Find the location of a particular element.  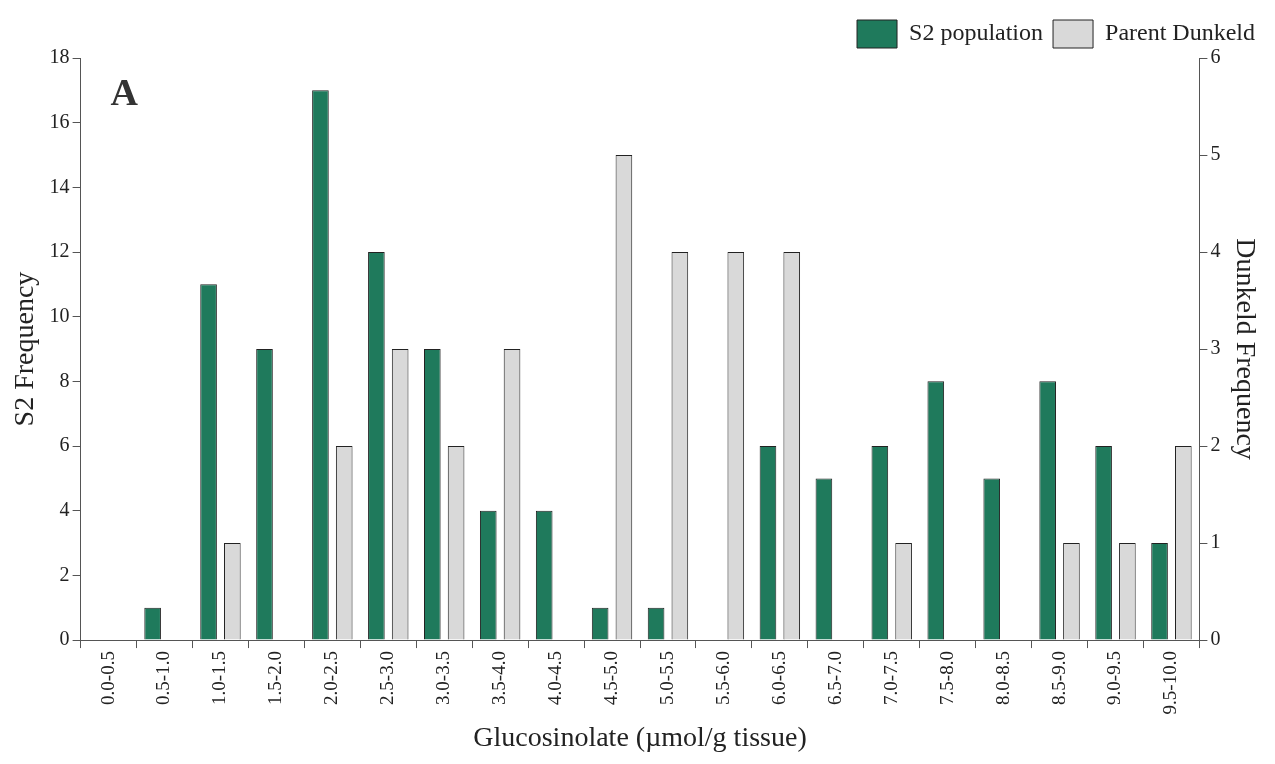

y-tick-label: 8 is located at coordinates (64, 379).